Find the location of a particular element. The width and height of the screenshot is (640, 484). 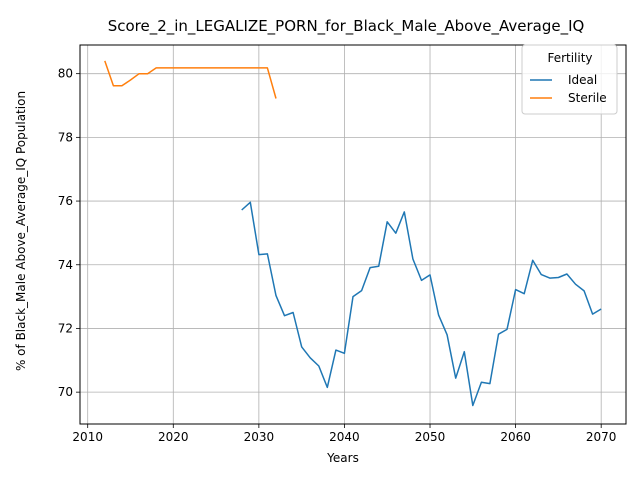

x-tick-label: 2010 is located at coordinates (87, 437).